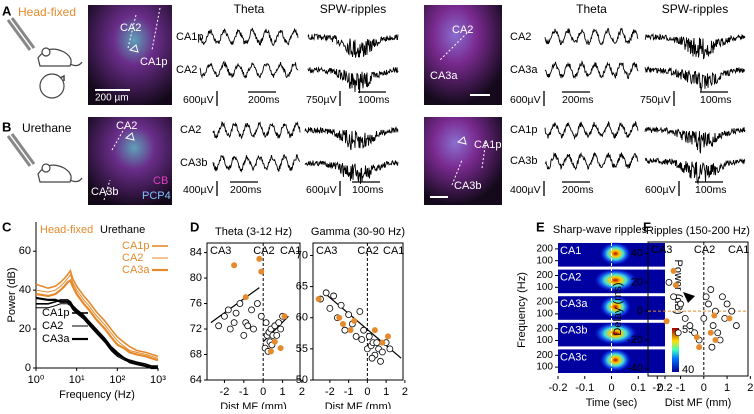  I want to click on y-tick-label: 76, so click(196, 303).